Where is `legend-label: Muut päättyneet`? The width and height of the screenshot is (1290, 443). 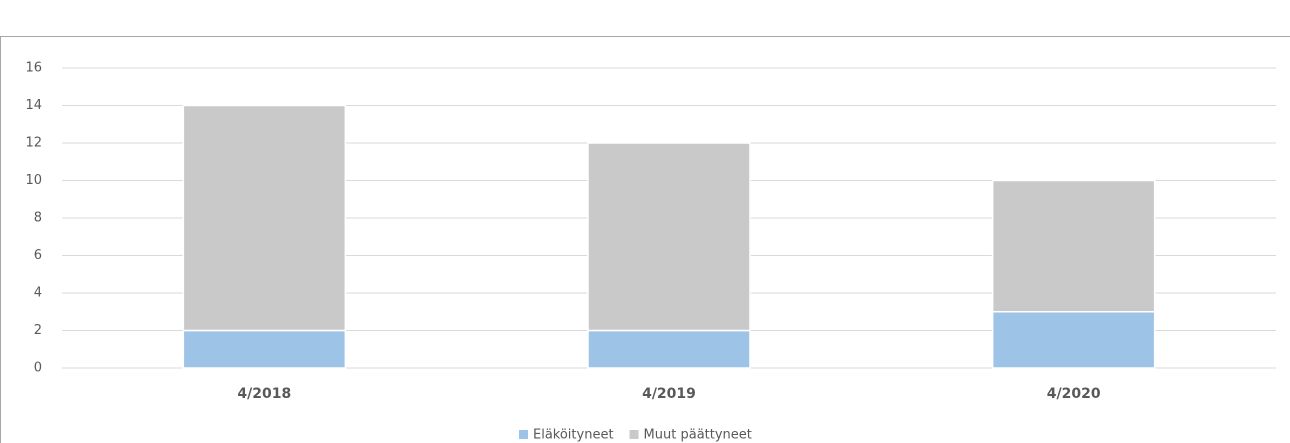
legend-label: Muut päättyneet is located at coordinates (698, 435).